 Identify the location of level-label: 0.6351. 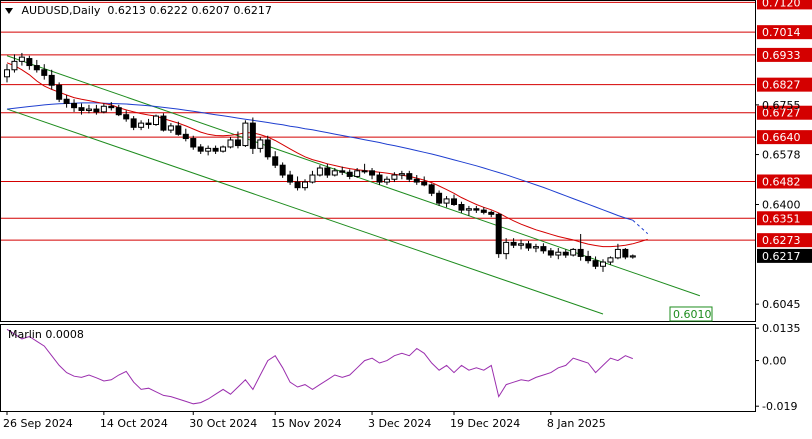
(781, 218).